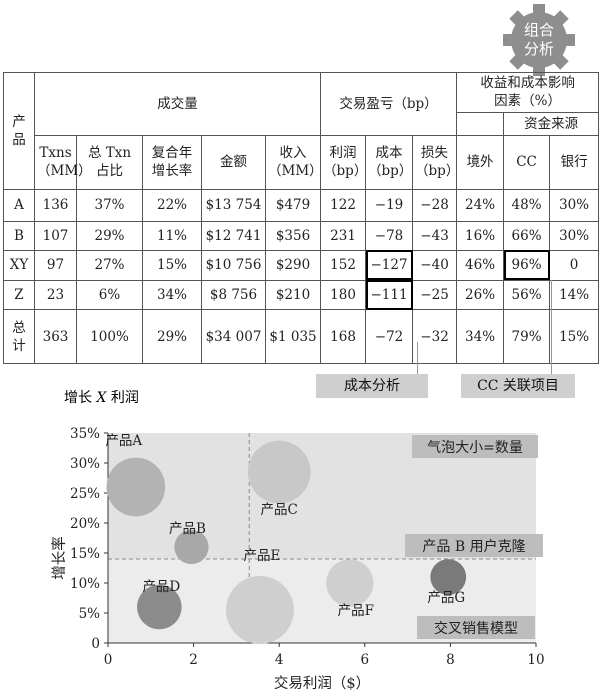 The width and height of the screenshot is (602, 696). Describe the element at coordinates (480, 295) in the screenshot. I see `table-cell: 26%` at that location.